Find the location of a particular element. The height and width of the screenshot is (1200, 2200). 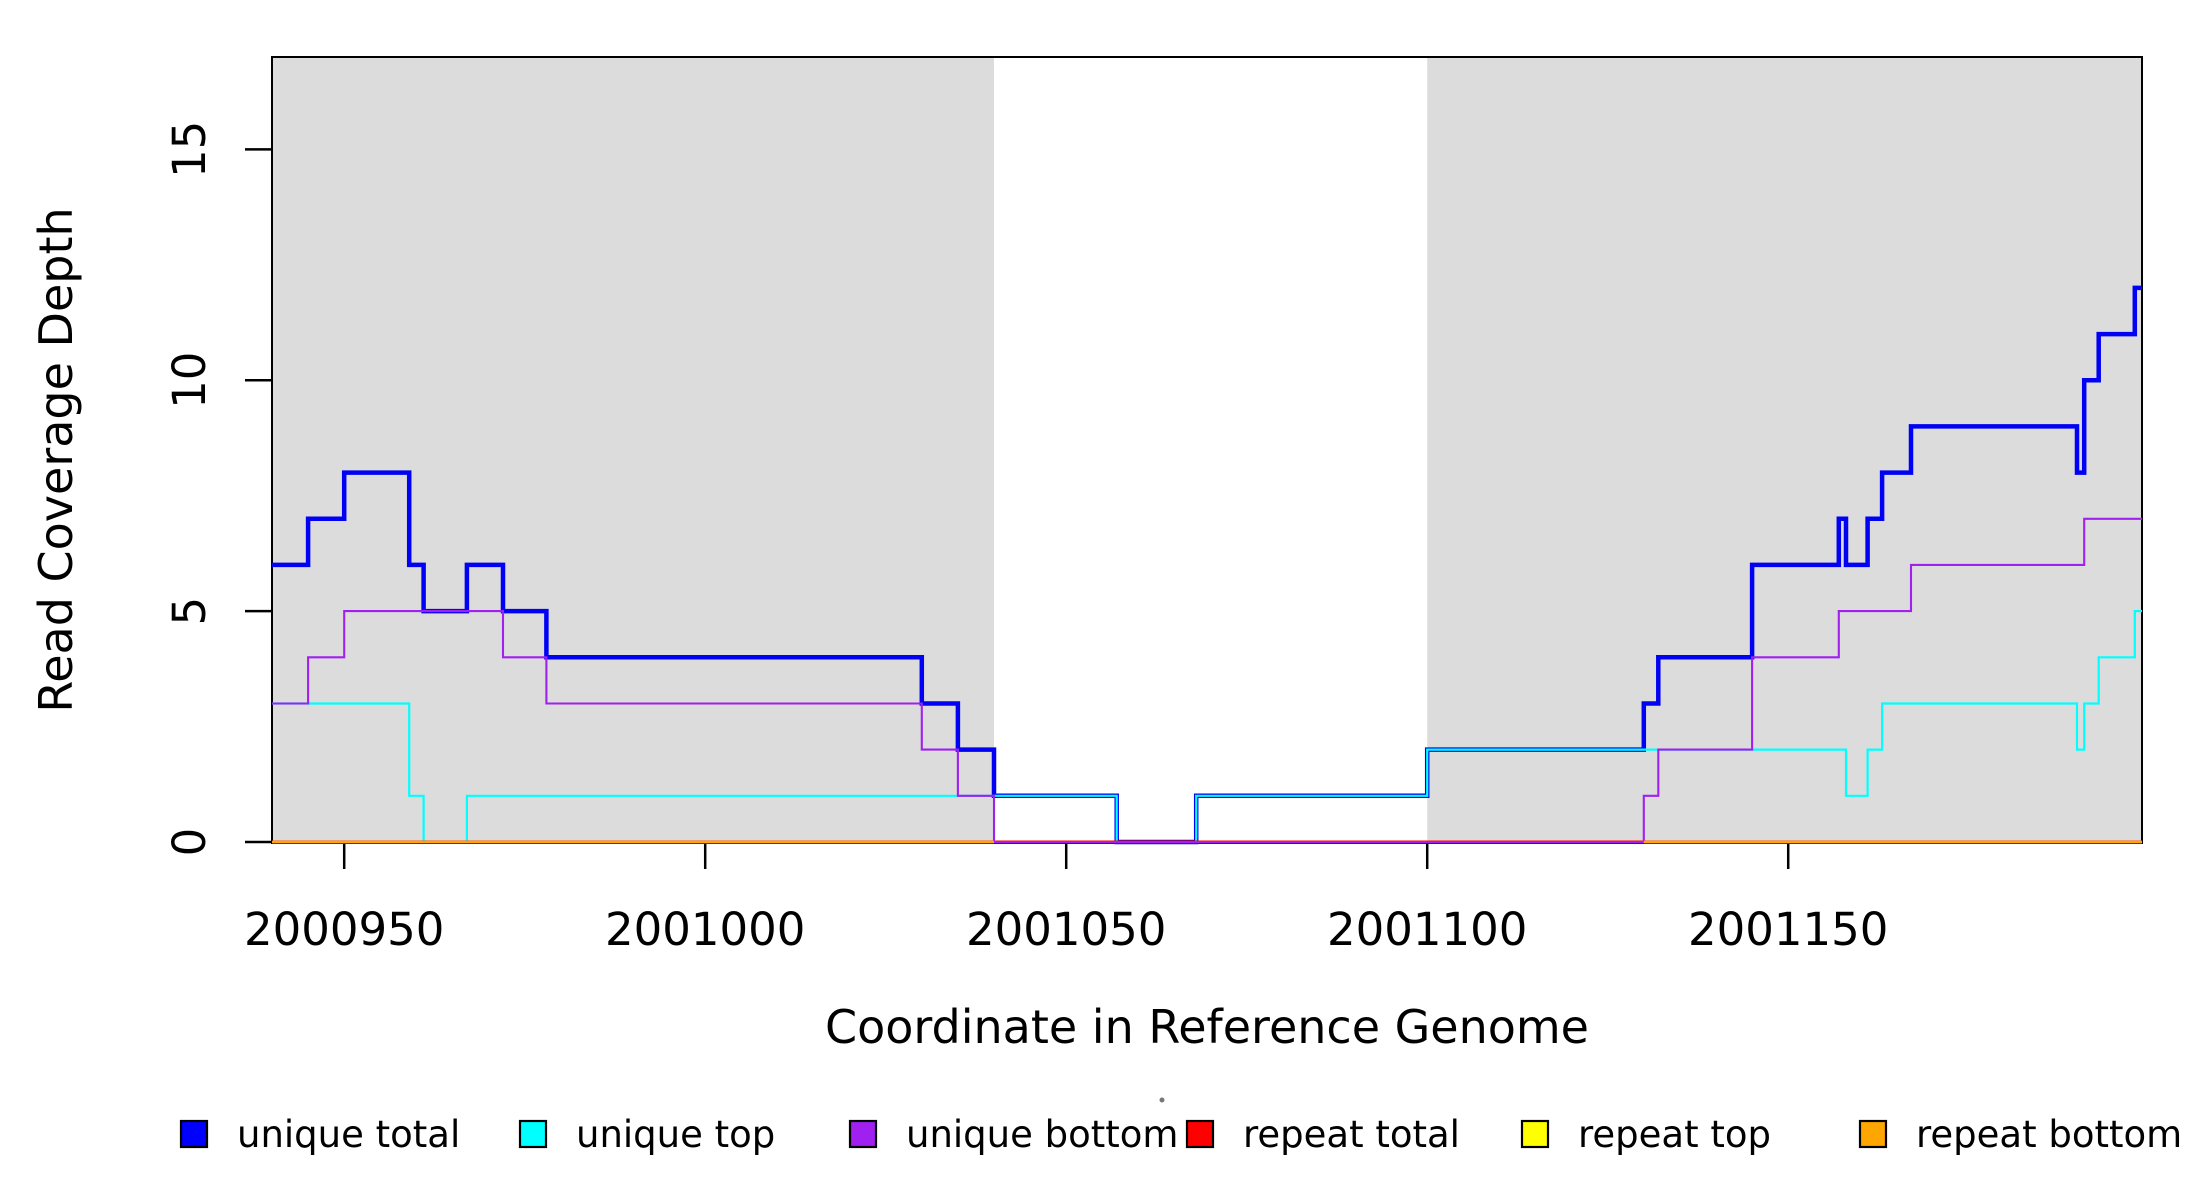

y-tick-label: 5 is located at coordinates (189, 611).